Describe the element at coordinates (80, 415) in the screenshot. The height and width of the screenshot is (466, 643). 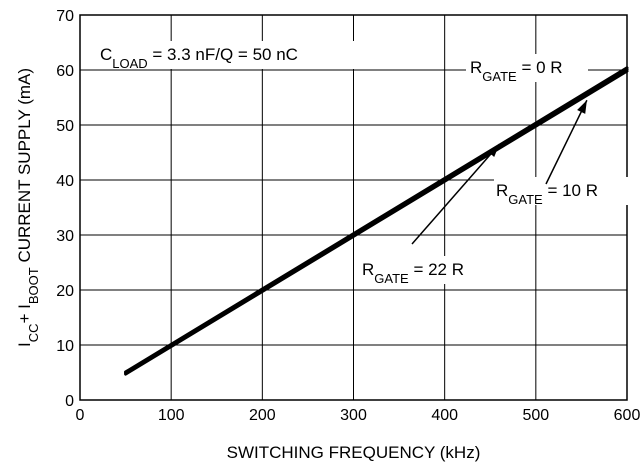
I see `x-tick-label: 0` at that location.